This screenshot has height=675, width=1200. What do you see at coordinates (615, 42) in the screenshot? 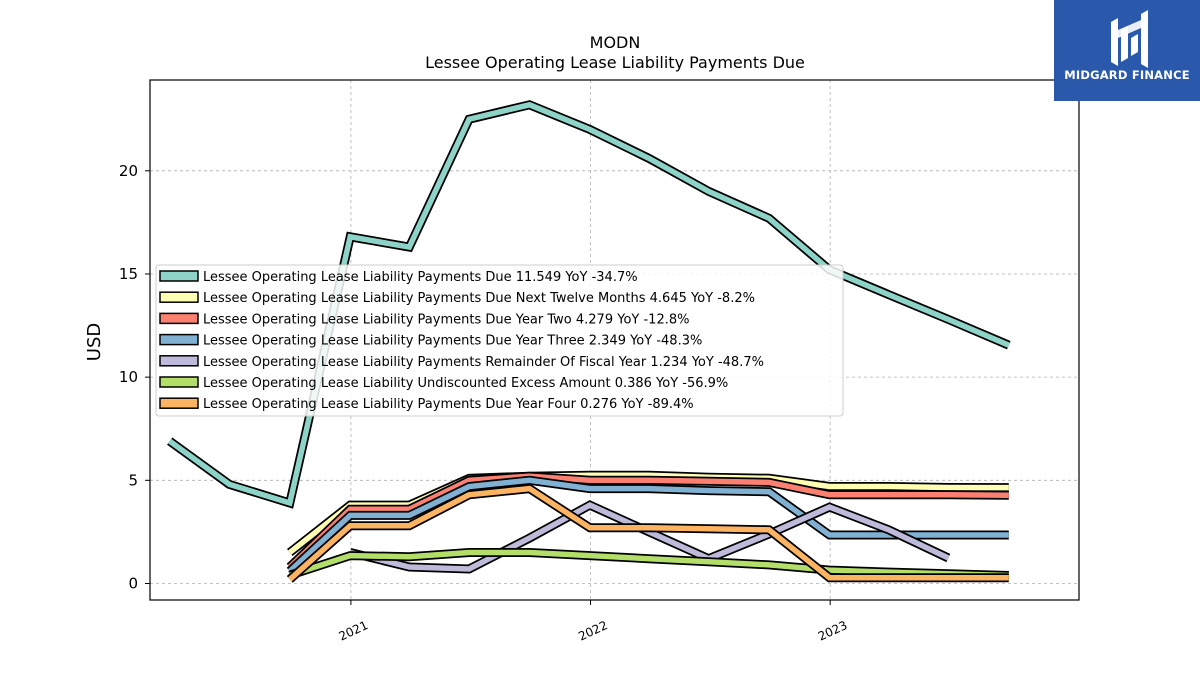
I see `chart-title: MODN` at bounding box center [615, 42].